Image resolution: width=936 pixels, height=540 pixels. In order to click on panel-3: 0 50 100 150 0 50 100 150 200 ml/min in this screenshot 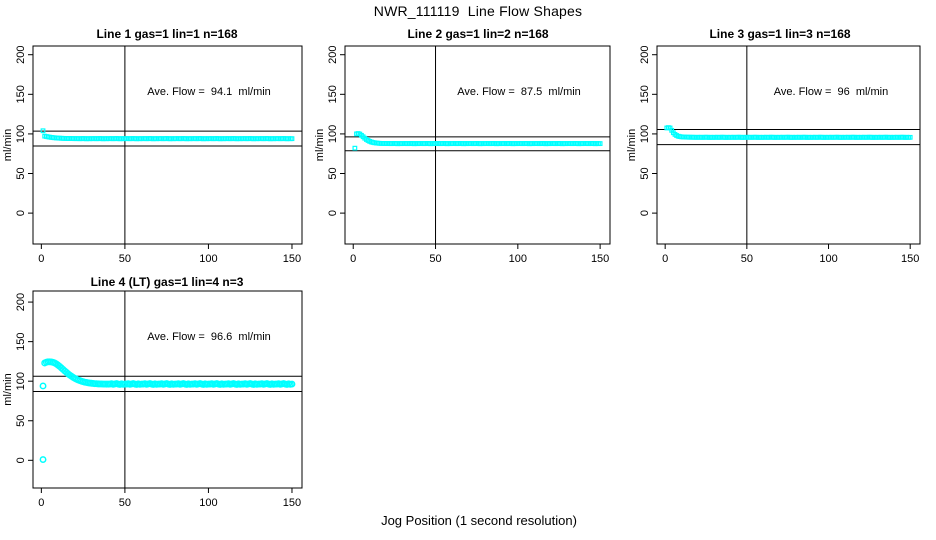, I will do `click(773, 155)`.